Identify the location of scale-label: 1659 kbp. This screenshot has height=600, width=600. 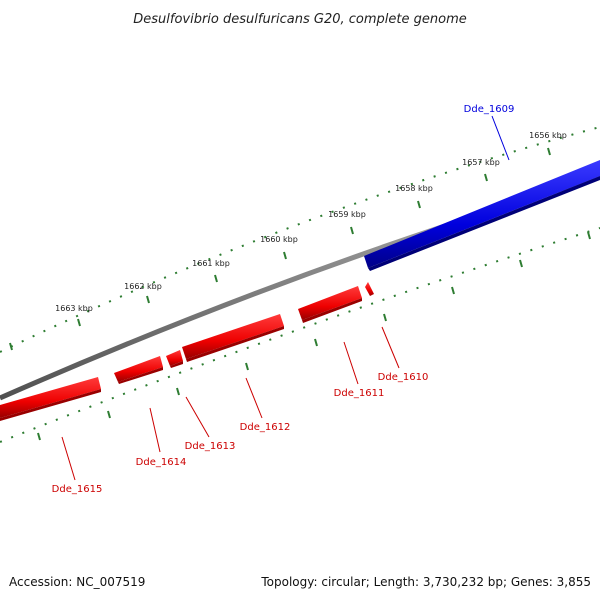
(347, 214).